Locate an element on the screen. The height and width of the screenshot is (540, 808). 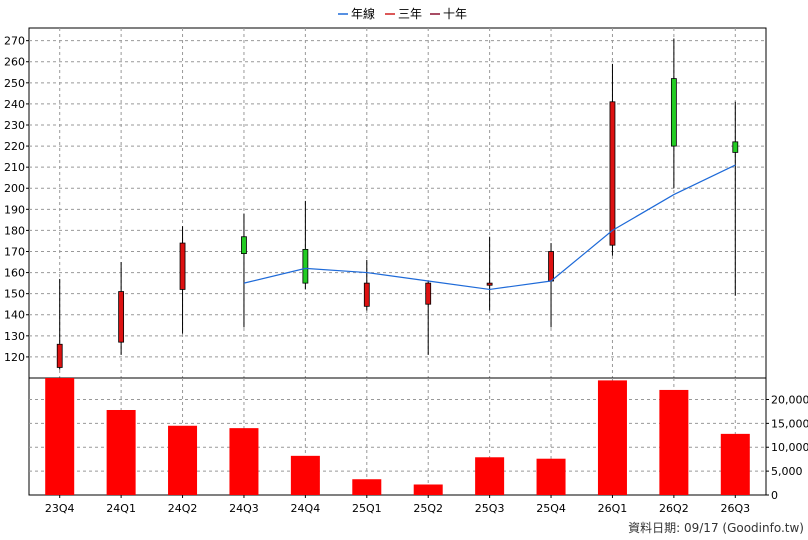
candle-25Q1 is located at coordinates (366, 285).